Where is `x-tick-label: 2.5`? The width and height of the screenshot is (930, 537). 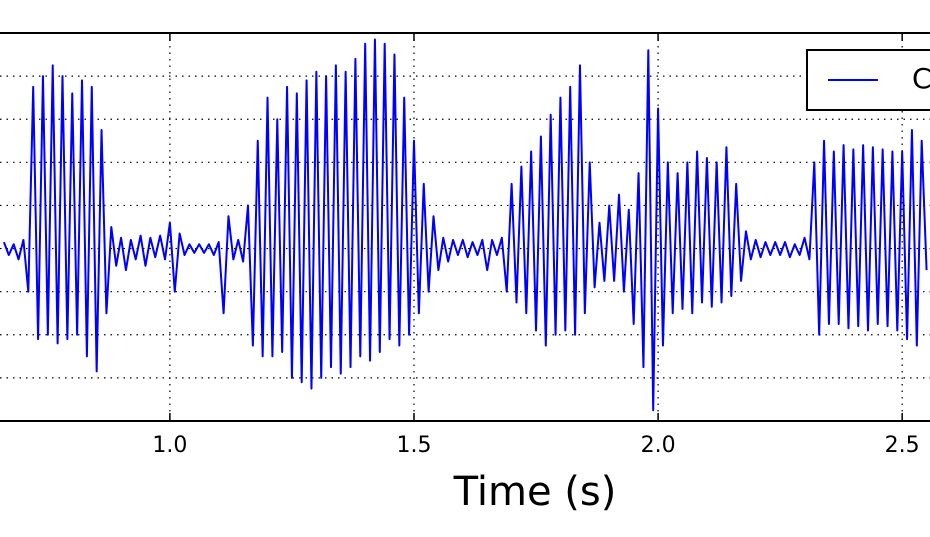
x-tick-label: 2.5 is located at coordinates (902, 445).